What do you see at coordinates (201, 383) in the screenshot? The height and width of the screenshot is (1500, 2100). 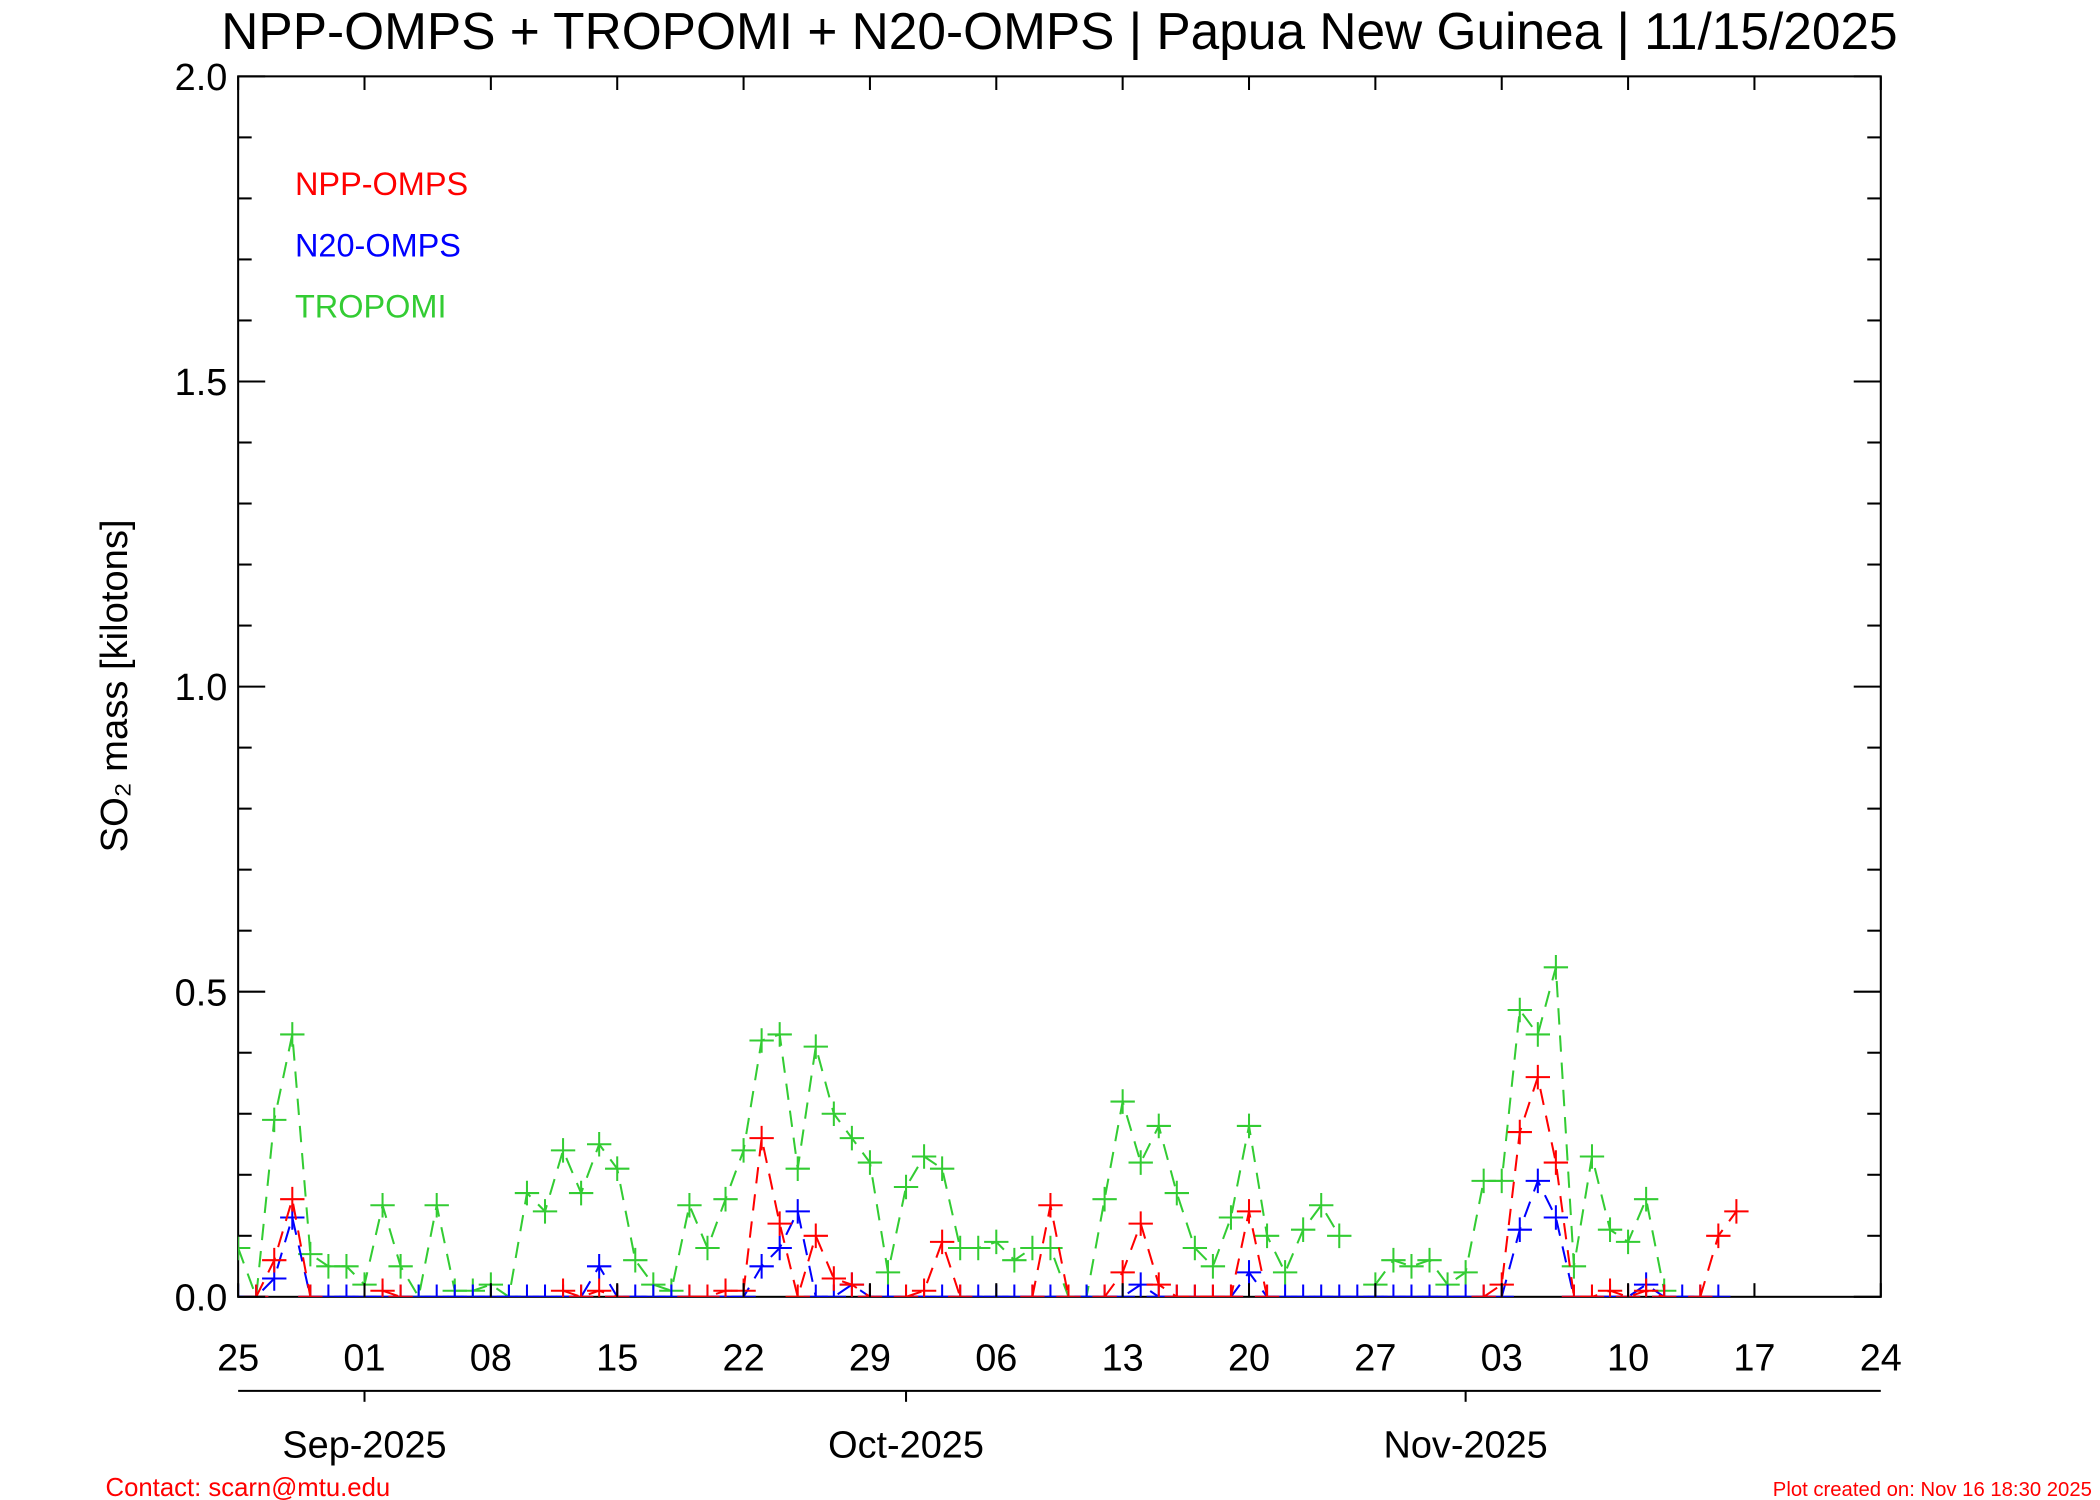 I see `y-tick-label: 1.5` at bounding box center [201, 383].